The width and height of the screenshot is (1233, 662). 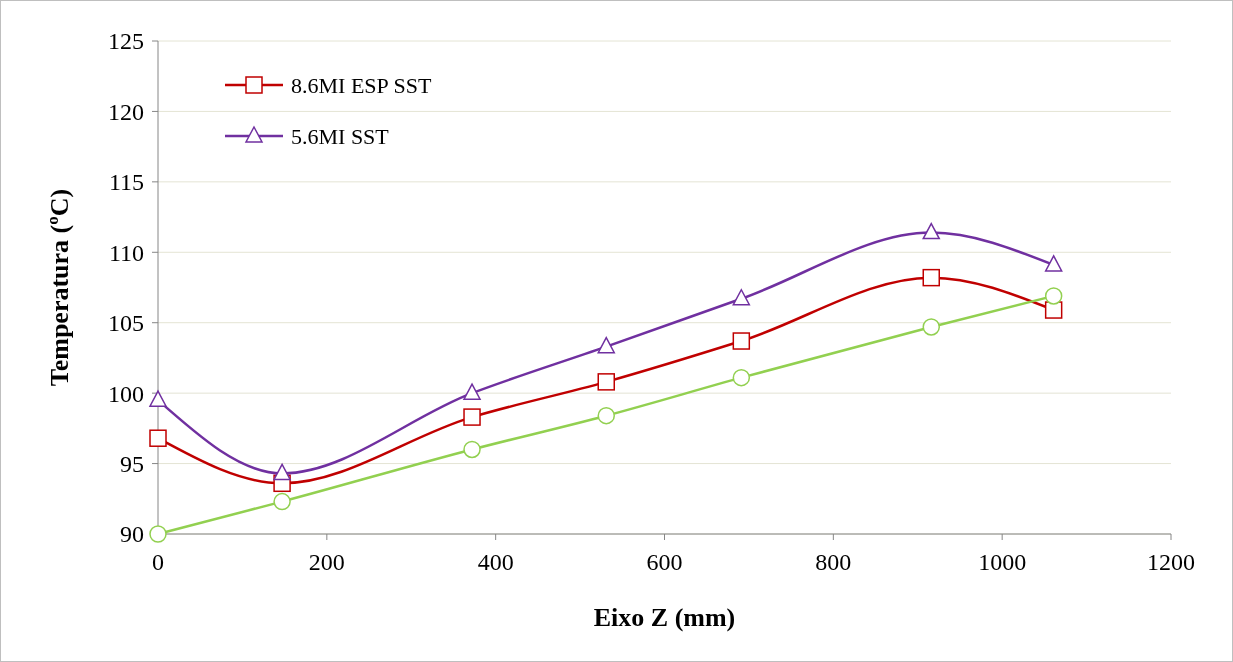 What do you see at coordinates (126, 323) in the screenshot?
I see `y-tick-label: 105` at bounding box center [126, 323].